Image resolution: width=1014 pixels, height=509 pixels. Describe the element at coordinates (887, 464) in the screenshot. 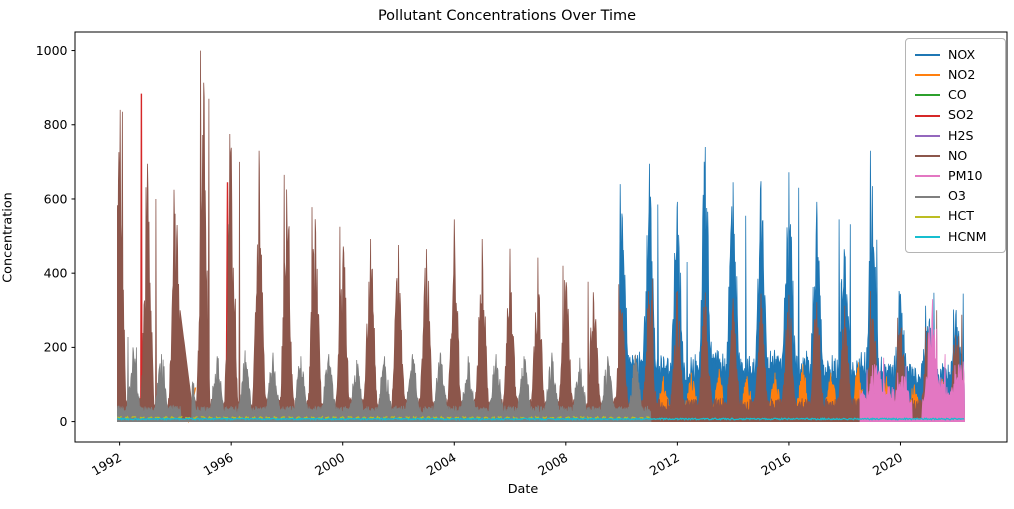

I see `x-tick-label: 2020` at that location.